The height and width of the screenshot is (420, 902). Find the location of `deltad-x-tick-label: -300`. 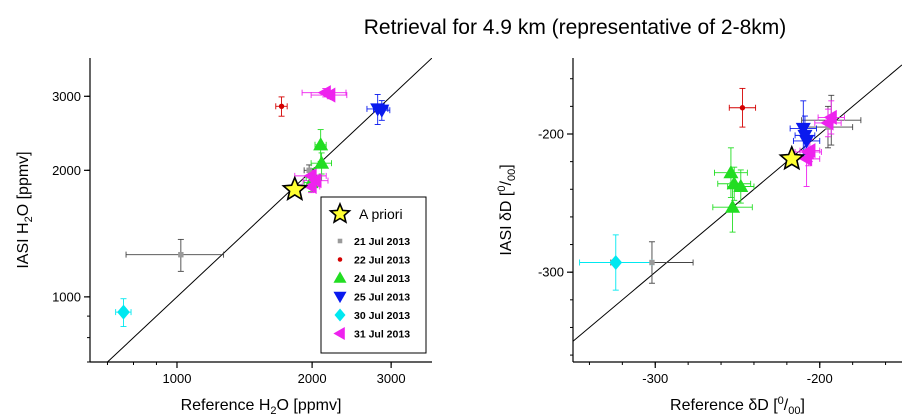

deltad-x-tick-label: -300 is located at coordinates (655, 378).